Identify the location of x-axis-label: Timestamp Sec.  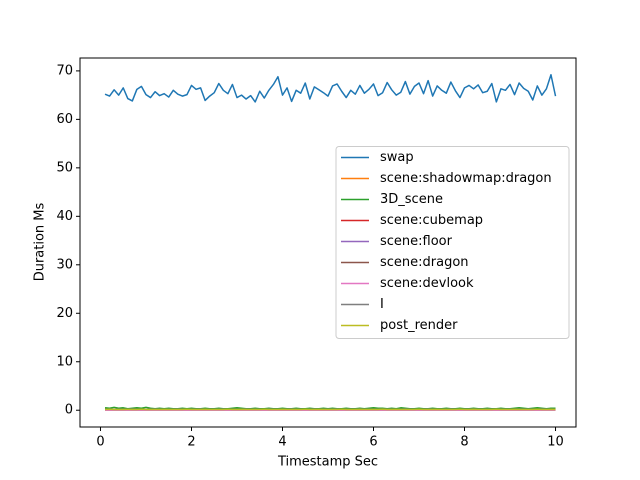
(327, 462).